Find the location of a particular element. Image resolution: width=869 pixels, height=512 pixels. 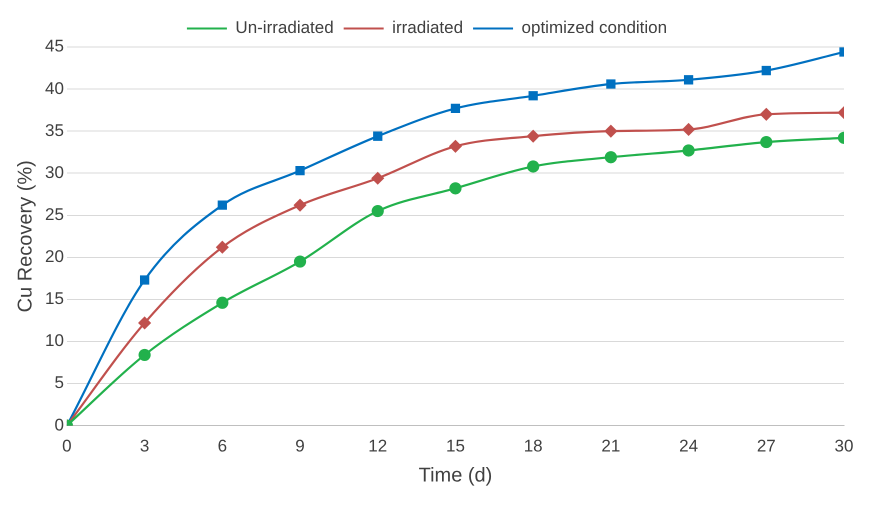

x-tick-label: 27 is located at coordinates (766, 446).